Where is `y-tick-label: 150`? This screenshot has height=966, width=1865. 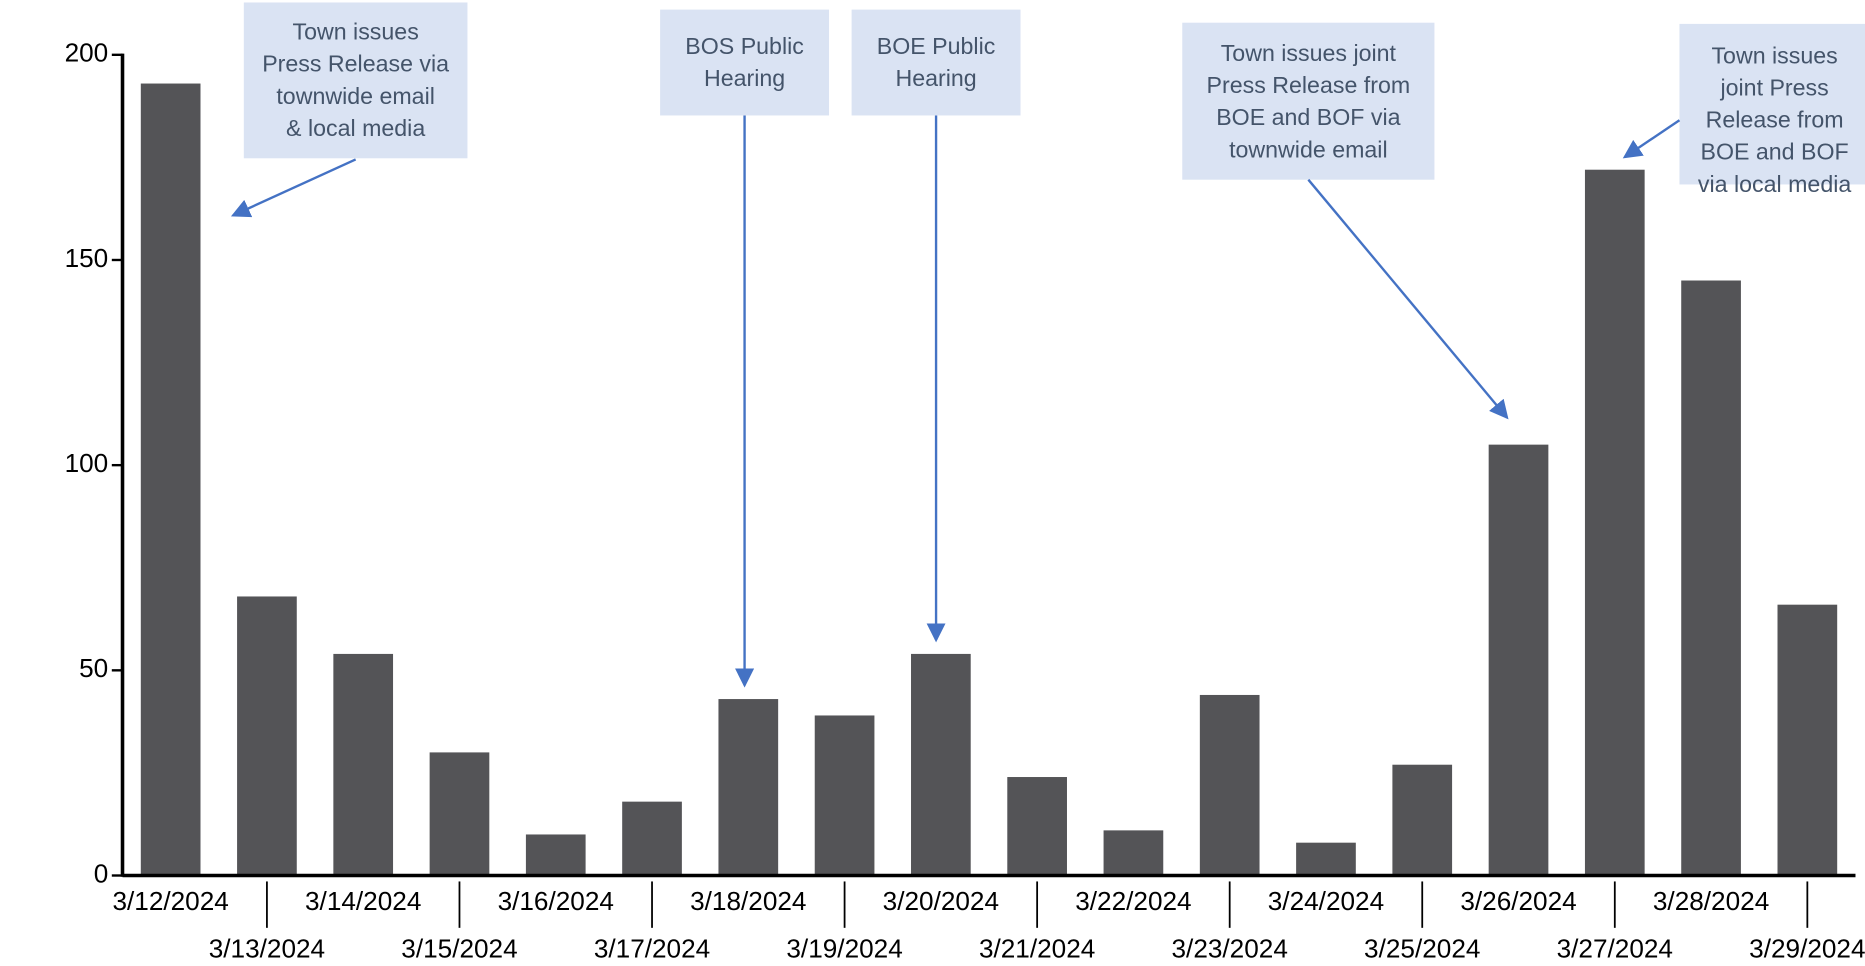
y-tick-label: 150 is located at coordinates (87, 258).